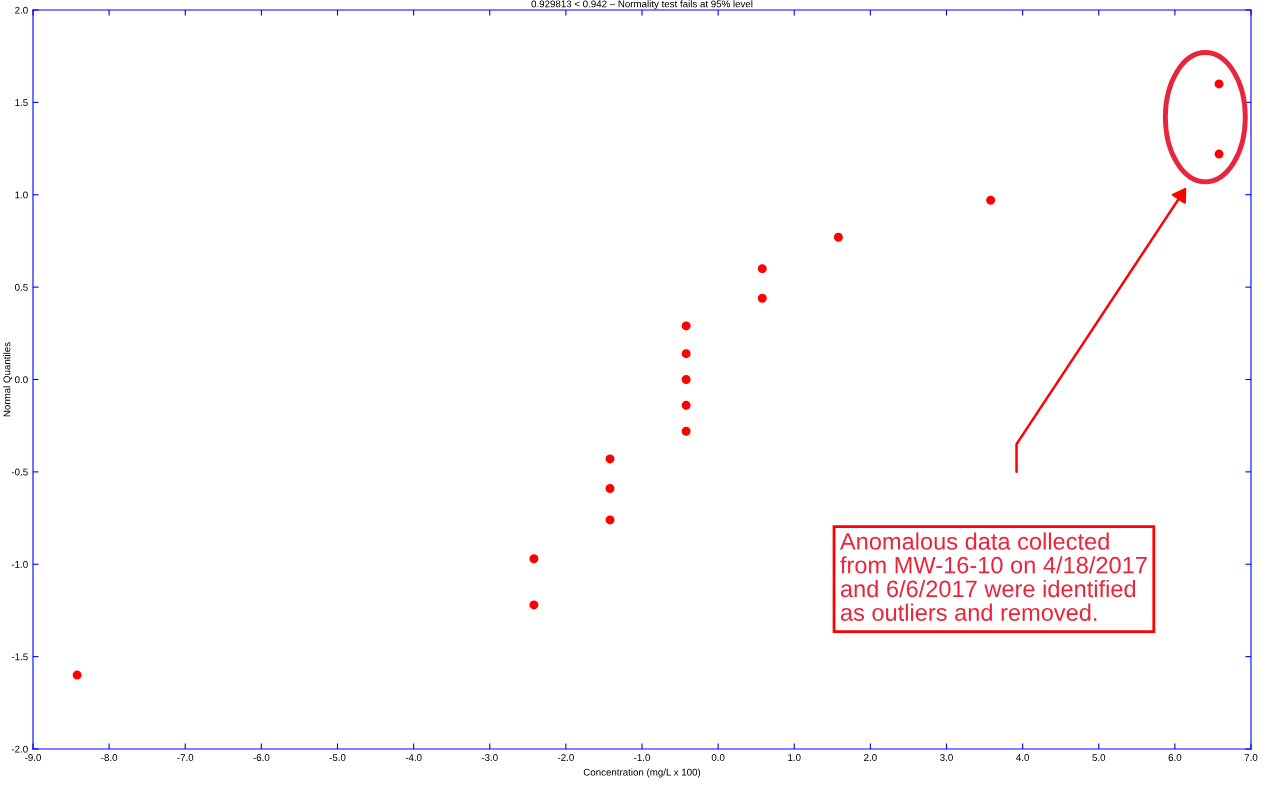  What do you see at coordinates (1251, 757) in the screenshot?
I see `x-tick-label: 7.0` at bounding box center [1251, 757].